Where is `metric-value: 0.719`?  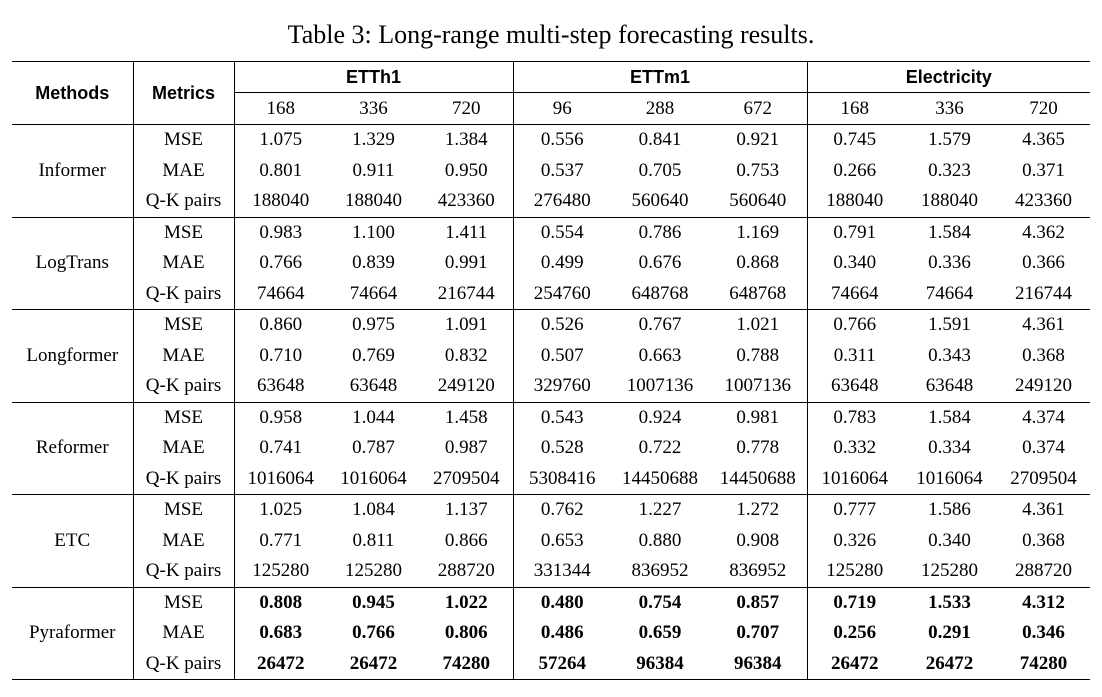 metric-value: 0.719 is located at coordinates (855, 602).